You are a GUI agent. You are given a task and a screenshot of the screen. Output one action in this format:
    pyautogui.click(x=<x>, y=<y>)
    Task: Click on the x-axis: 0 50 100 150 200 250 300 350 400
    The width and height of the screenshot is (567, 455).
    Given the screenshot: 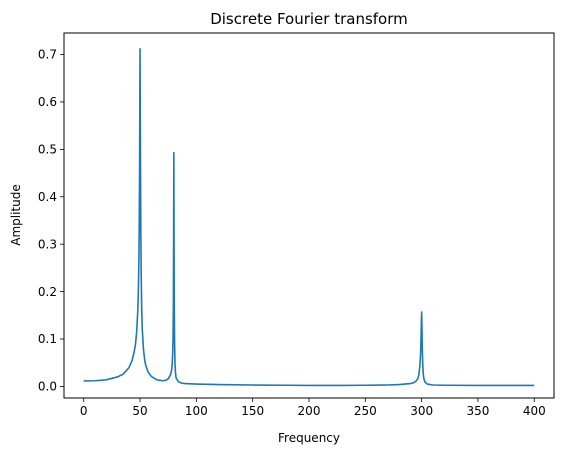 What is the action you would take?
    pyautogui.click(x=313, y=408)
    